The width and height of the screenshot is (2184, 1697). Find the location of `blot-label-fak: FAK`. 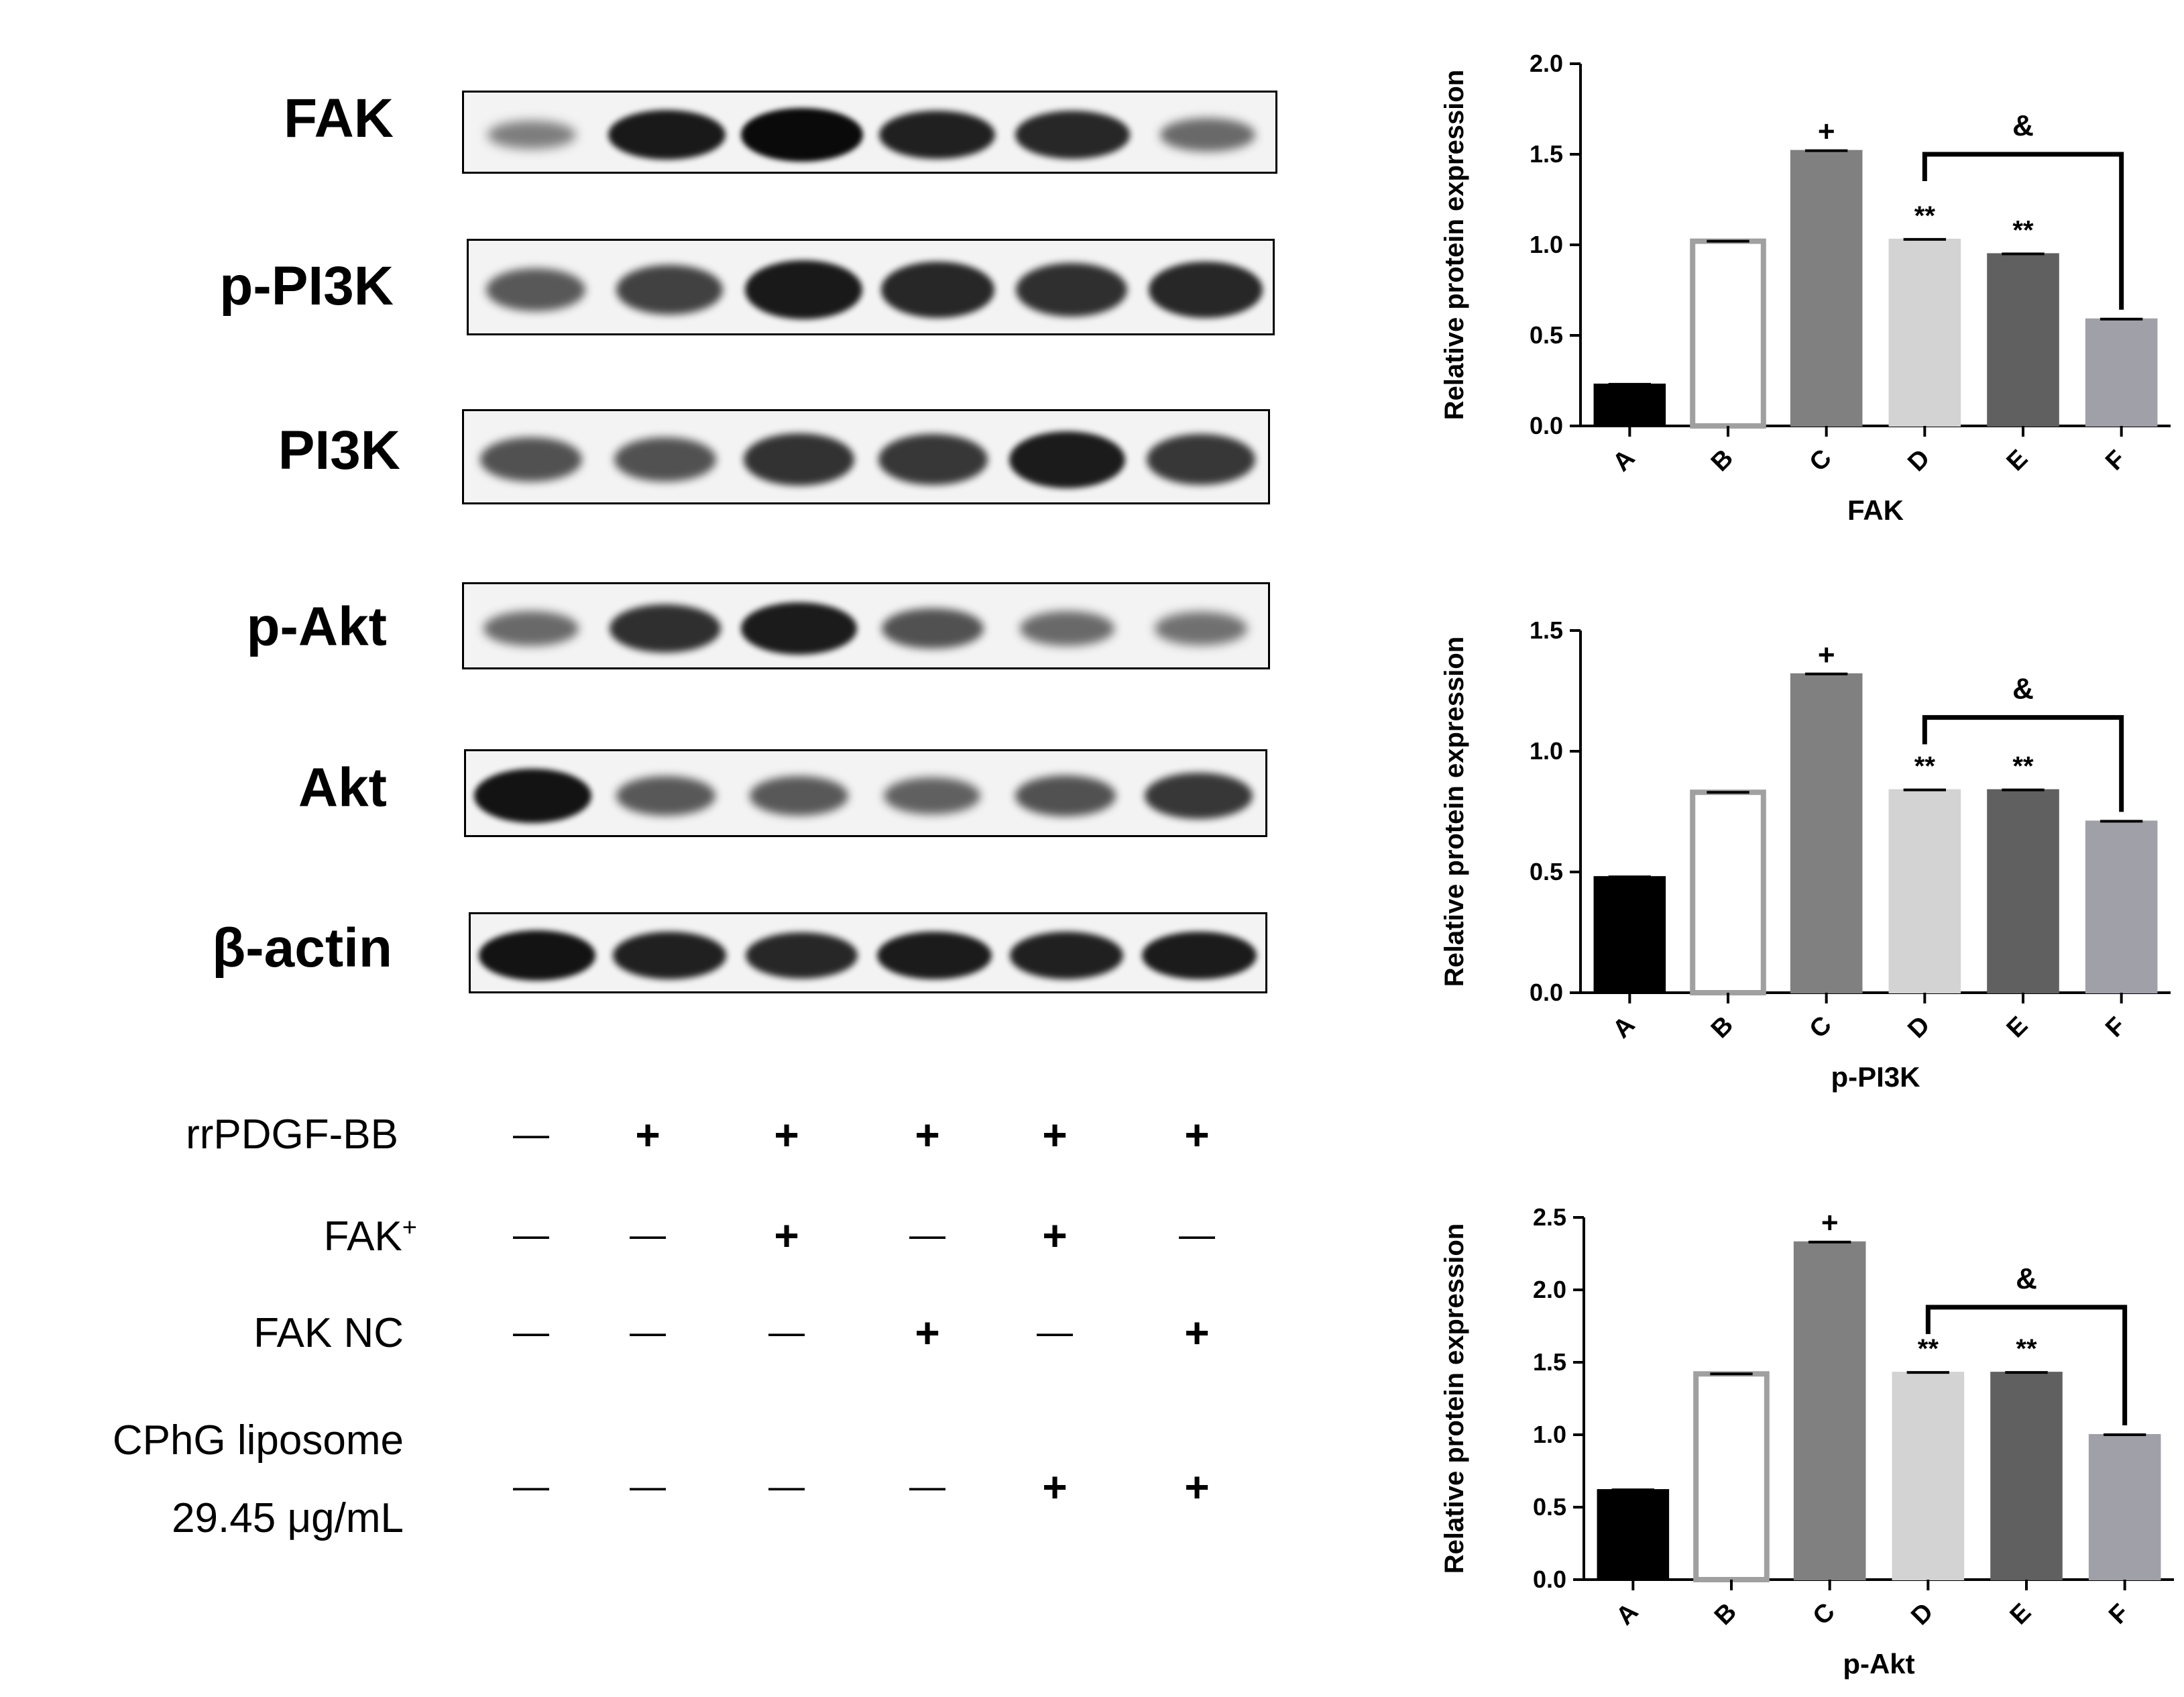

blot-label-fak: FAK is located at coordinates (339, 119).